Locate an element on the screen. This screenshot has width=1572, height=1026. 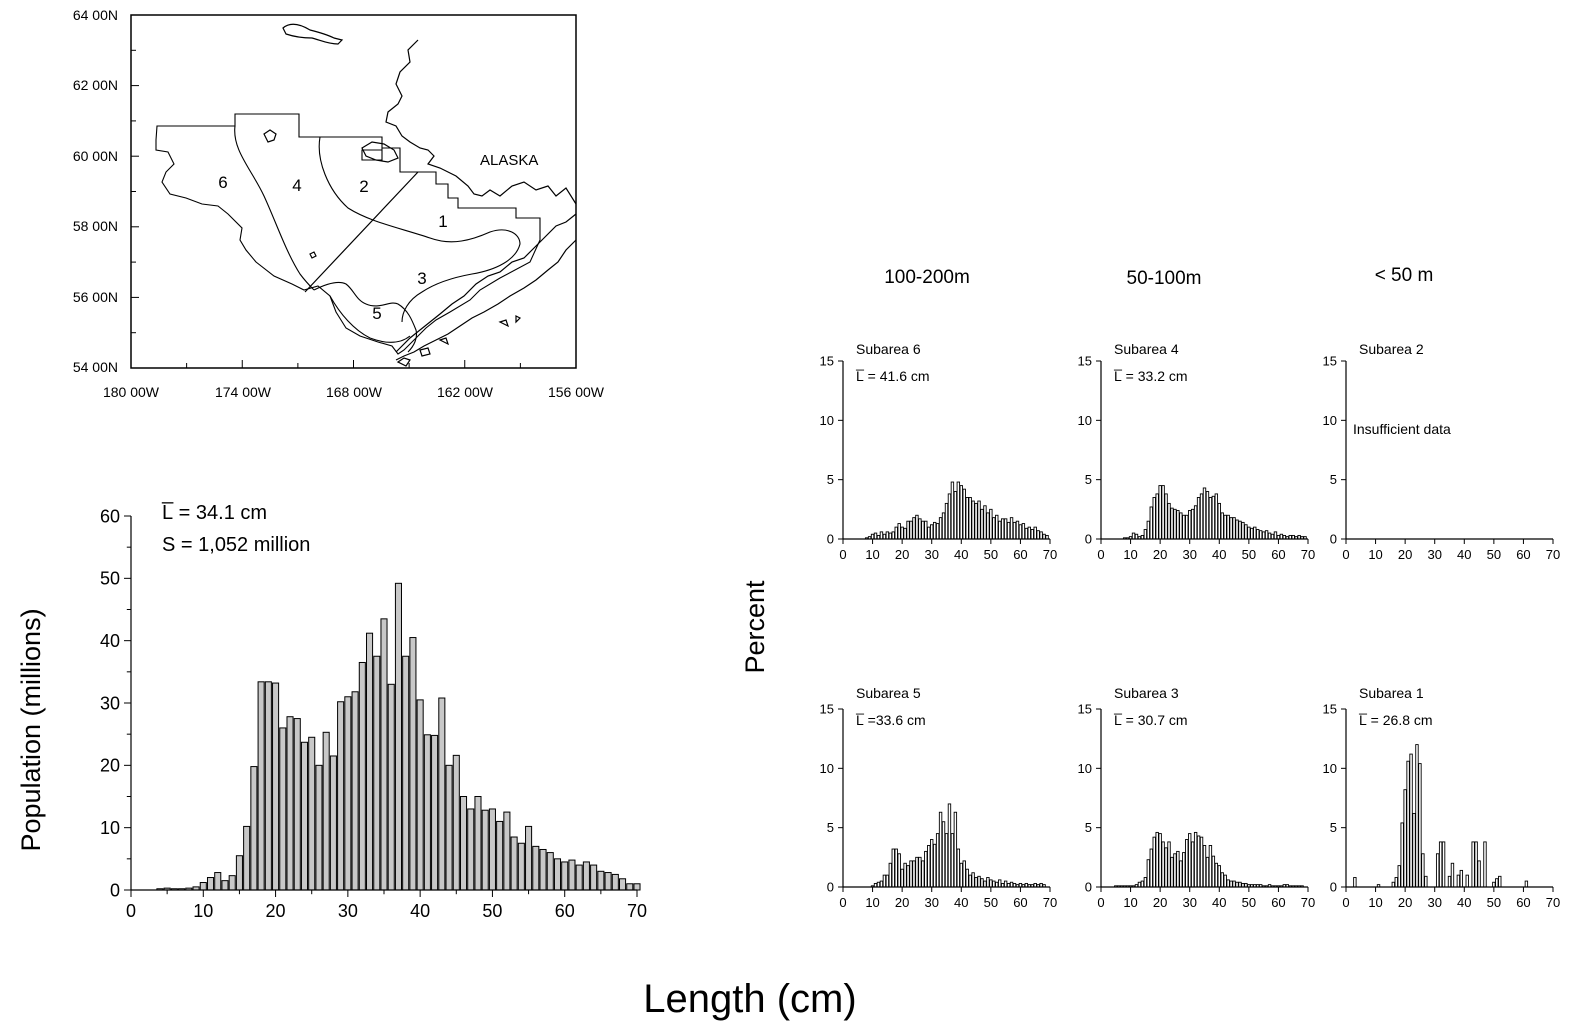
map-frame is located at coordinates (353, 191).